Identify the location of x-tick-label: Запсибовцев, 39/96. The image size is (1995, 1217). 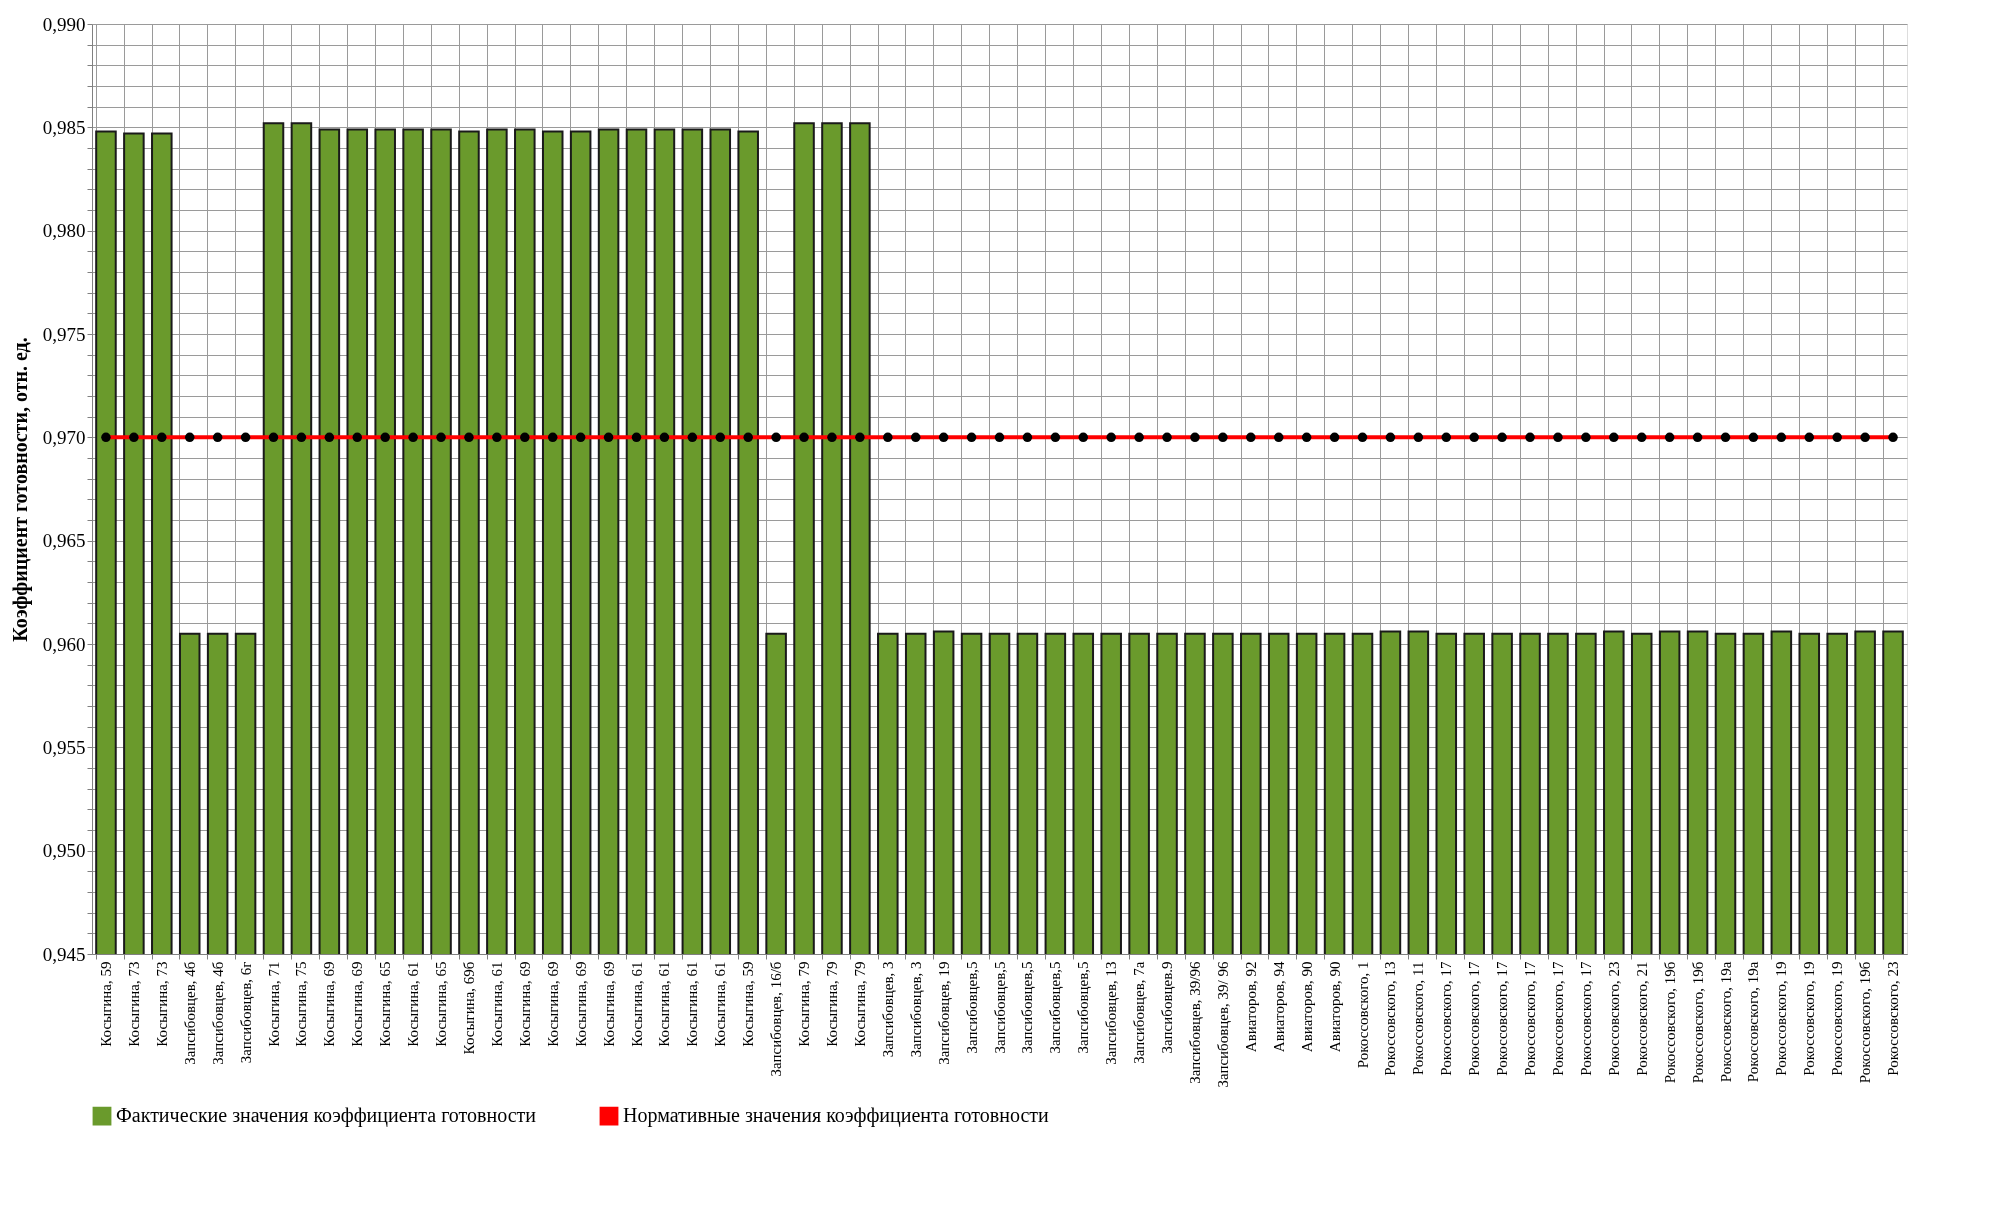
(1194, 1022).